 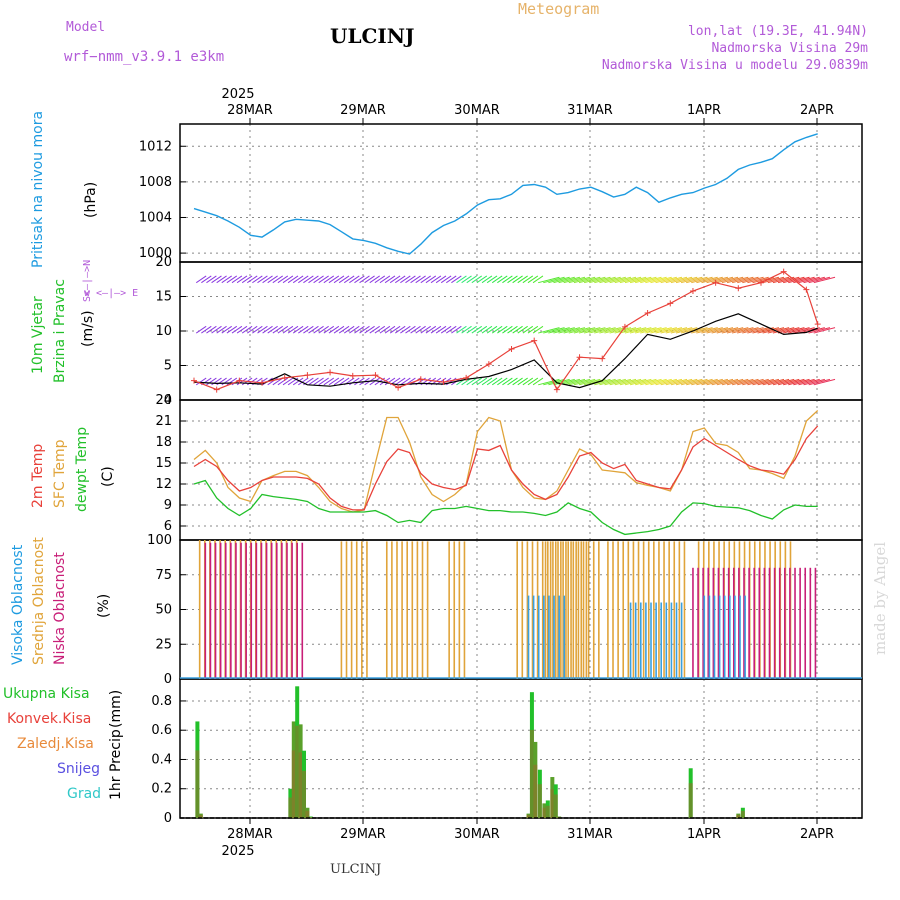 What do you see at coordinates (168, 505) in the screenshot?
I see `y-tick-label: 9` at bounding box center [168, 505].